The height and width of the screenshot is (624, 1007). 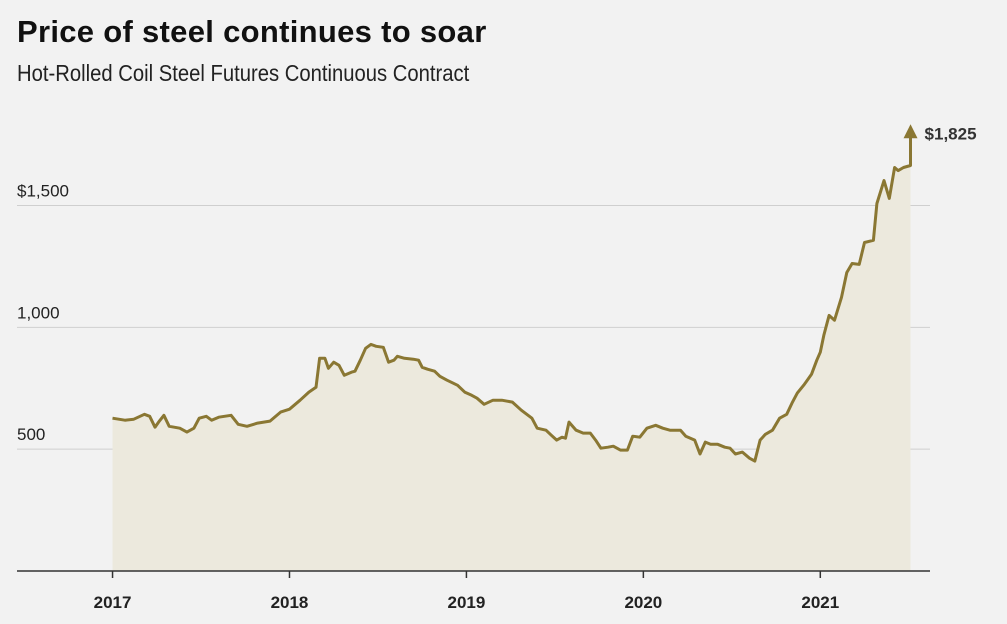 I want to click on x-axis-ticks: 2017 2018 2019 2020 2021, so click(x=466, y=591).